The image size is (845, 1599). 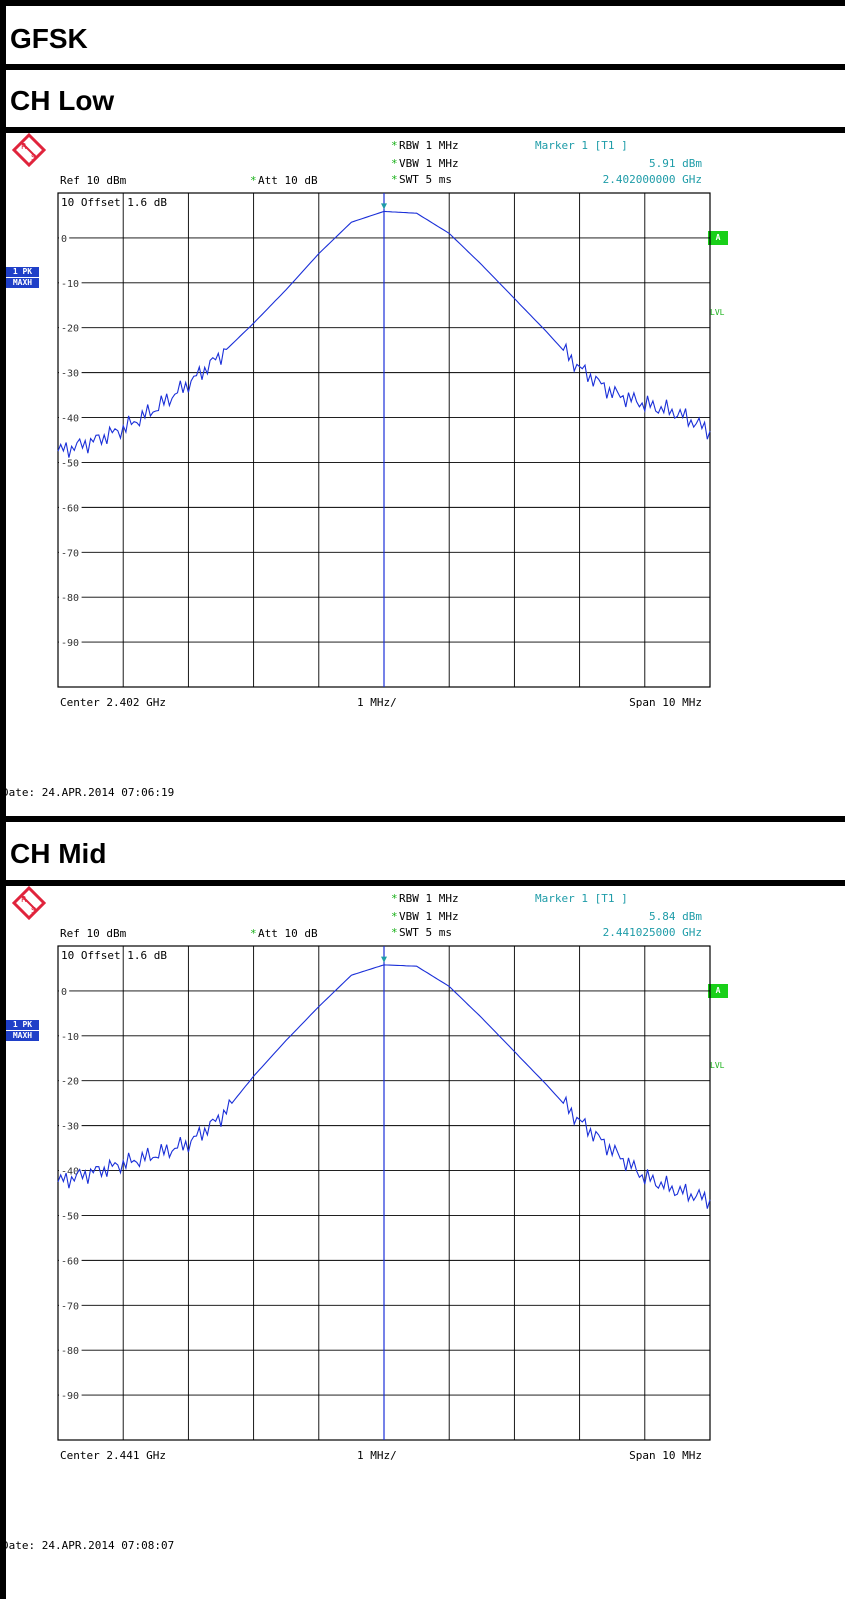 What do you see at coordinates (652, 932) in the screenshot?
I see `marker-frequency: 2.441025000 GHz` at bounding box center [652, 932].